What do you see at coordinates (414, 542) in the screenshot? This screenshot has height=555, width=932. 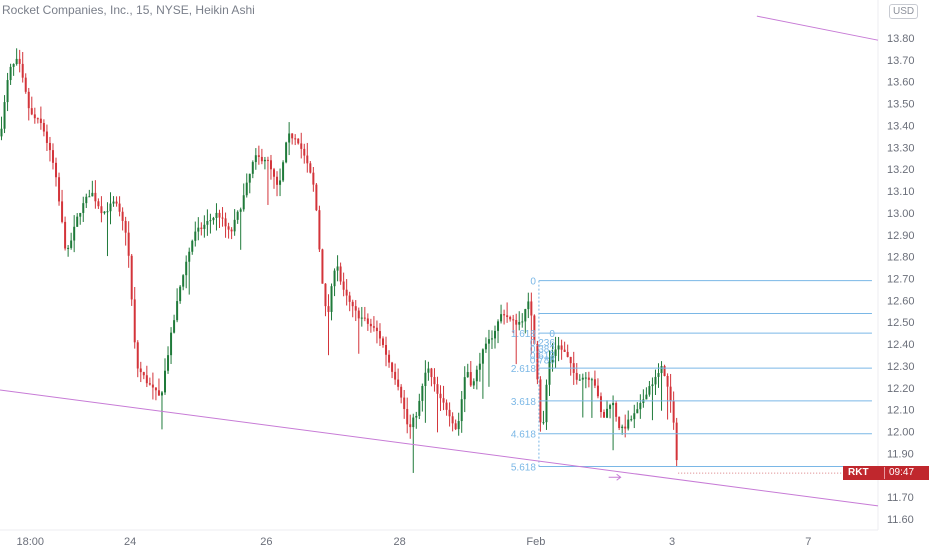 I see `time-axis: 18:00 24 26 28 Feb 3 7` at bounding box center [414, 542].